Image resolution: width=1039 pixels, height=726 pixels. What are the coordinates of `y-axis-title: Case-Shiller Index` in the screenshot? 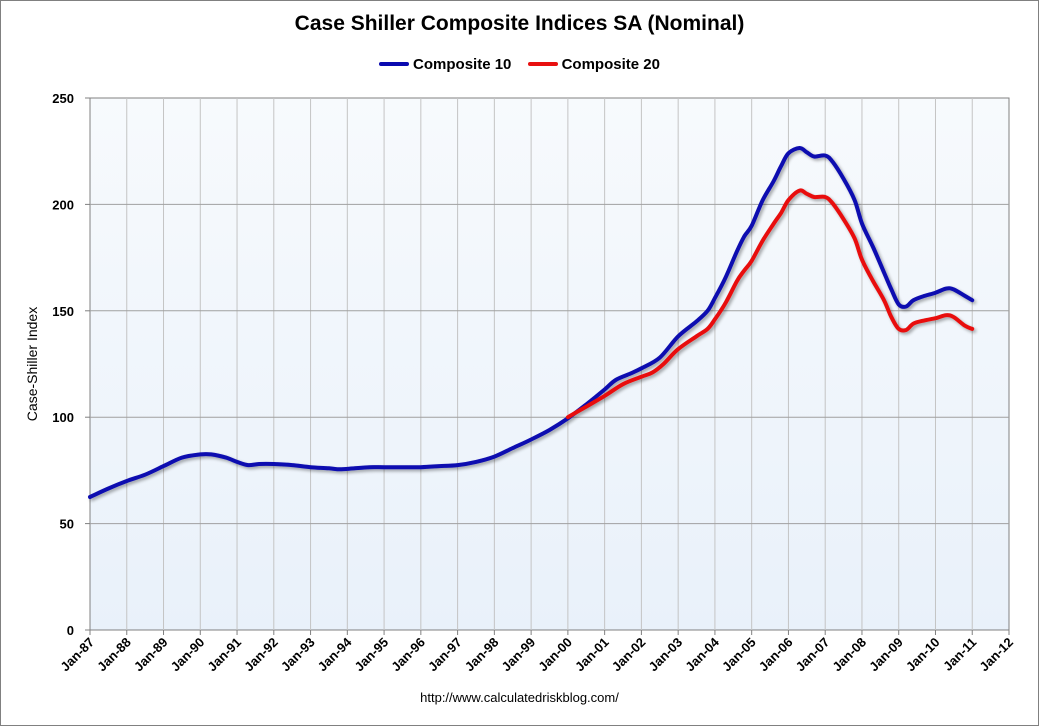 It's located at (32, 364).